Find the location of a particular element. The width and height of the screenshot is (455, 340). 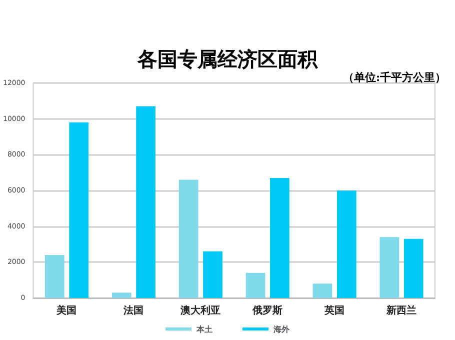

x-tick-label: 新西兰 is located at coordinates (401, 310).